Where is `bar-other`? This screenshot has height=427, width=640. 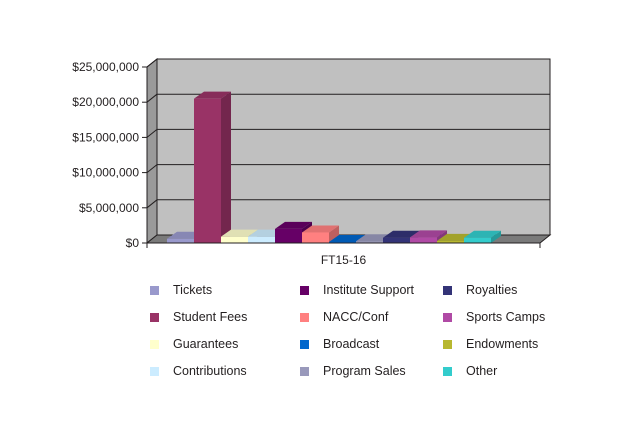
bar-other is located at coordinates (482, 236).